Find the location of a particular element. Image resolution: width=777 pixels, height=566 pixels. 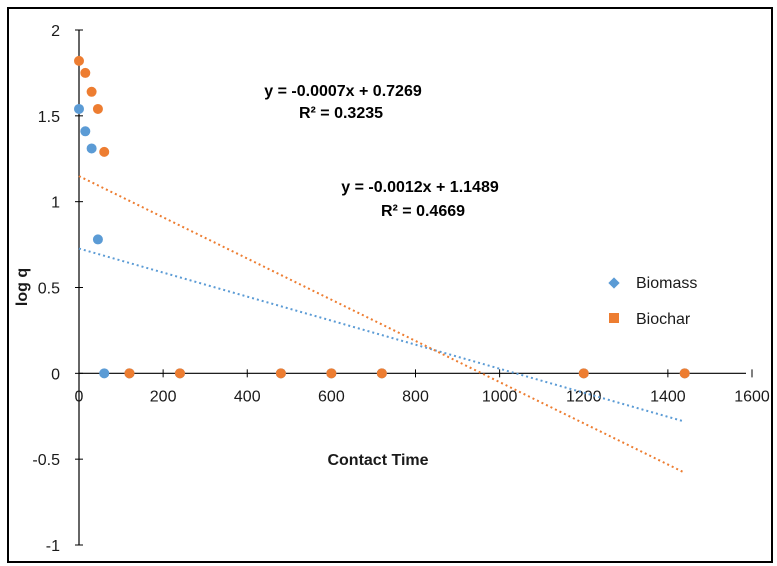

legend-item-biochar: Biochar is located at coordinates (650, 319).